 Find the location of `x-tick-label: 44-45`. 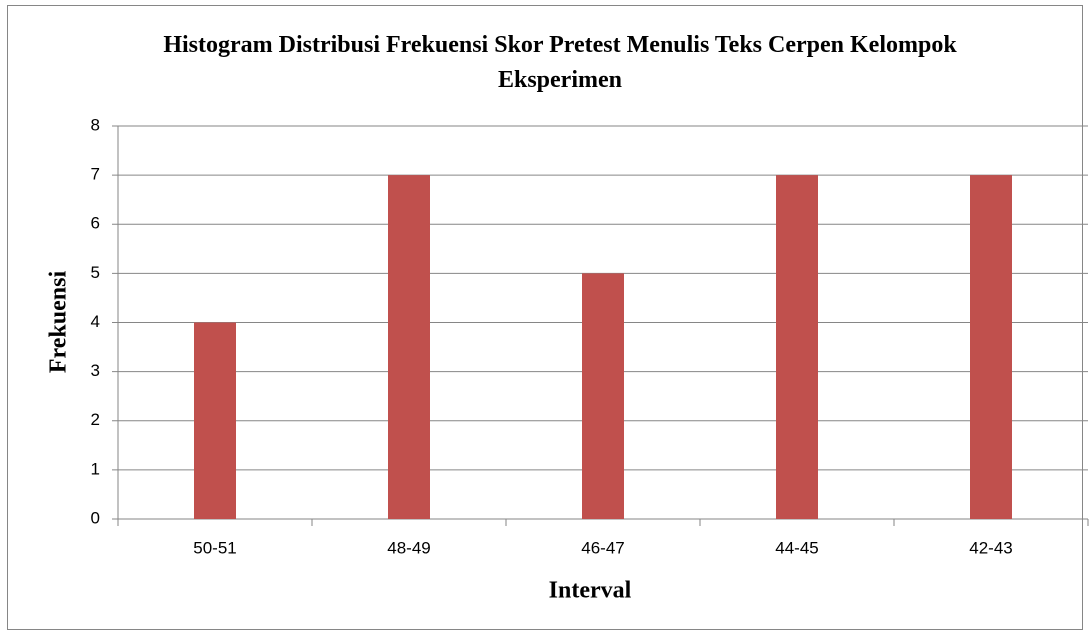

x-tick-label: 44-45 is located at coordinates (796, 547).